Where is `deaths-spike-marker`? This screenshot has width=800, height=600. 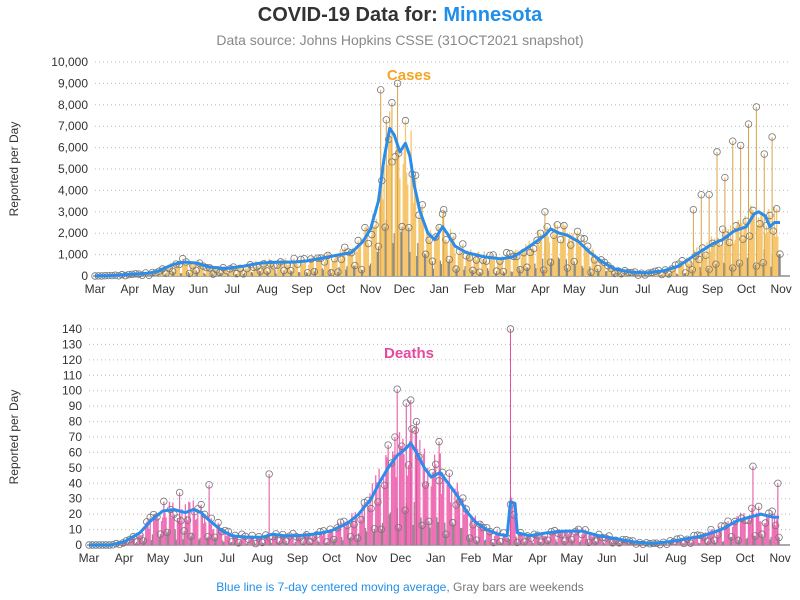
deaths-spike-marker is located at coordinates (439, 441).